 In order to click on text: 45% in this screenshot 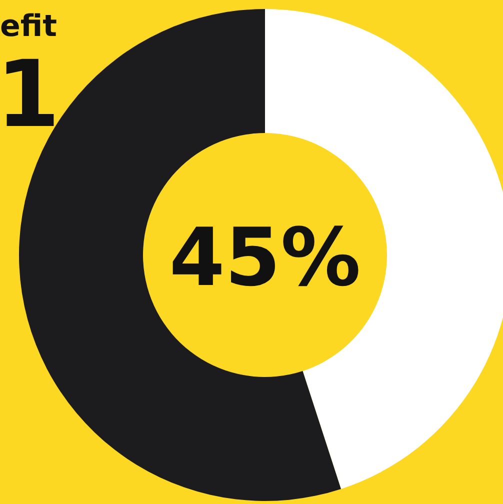, I will do `click(265, 257)`.